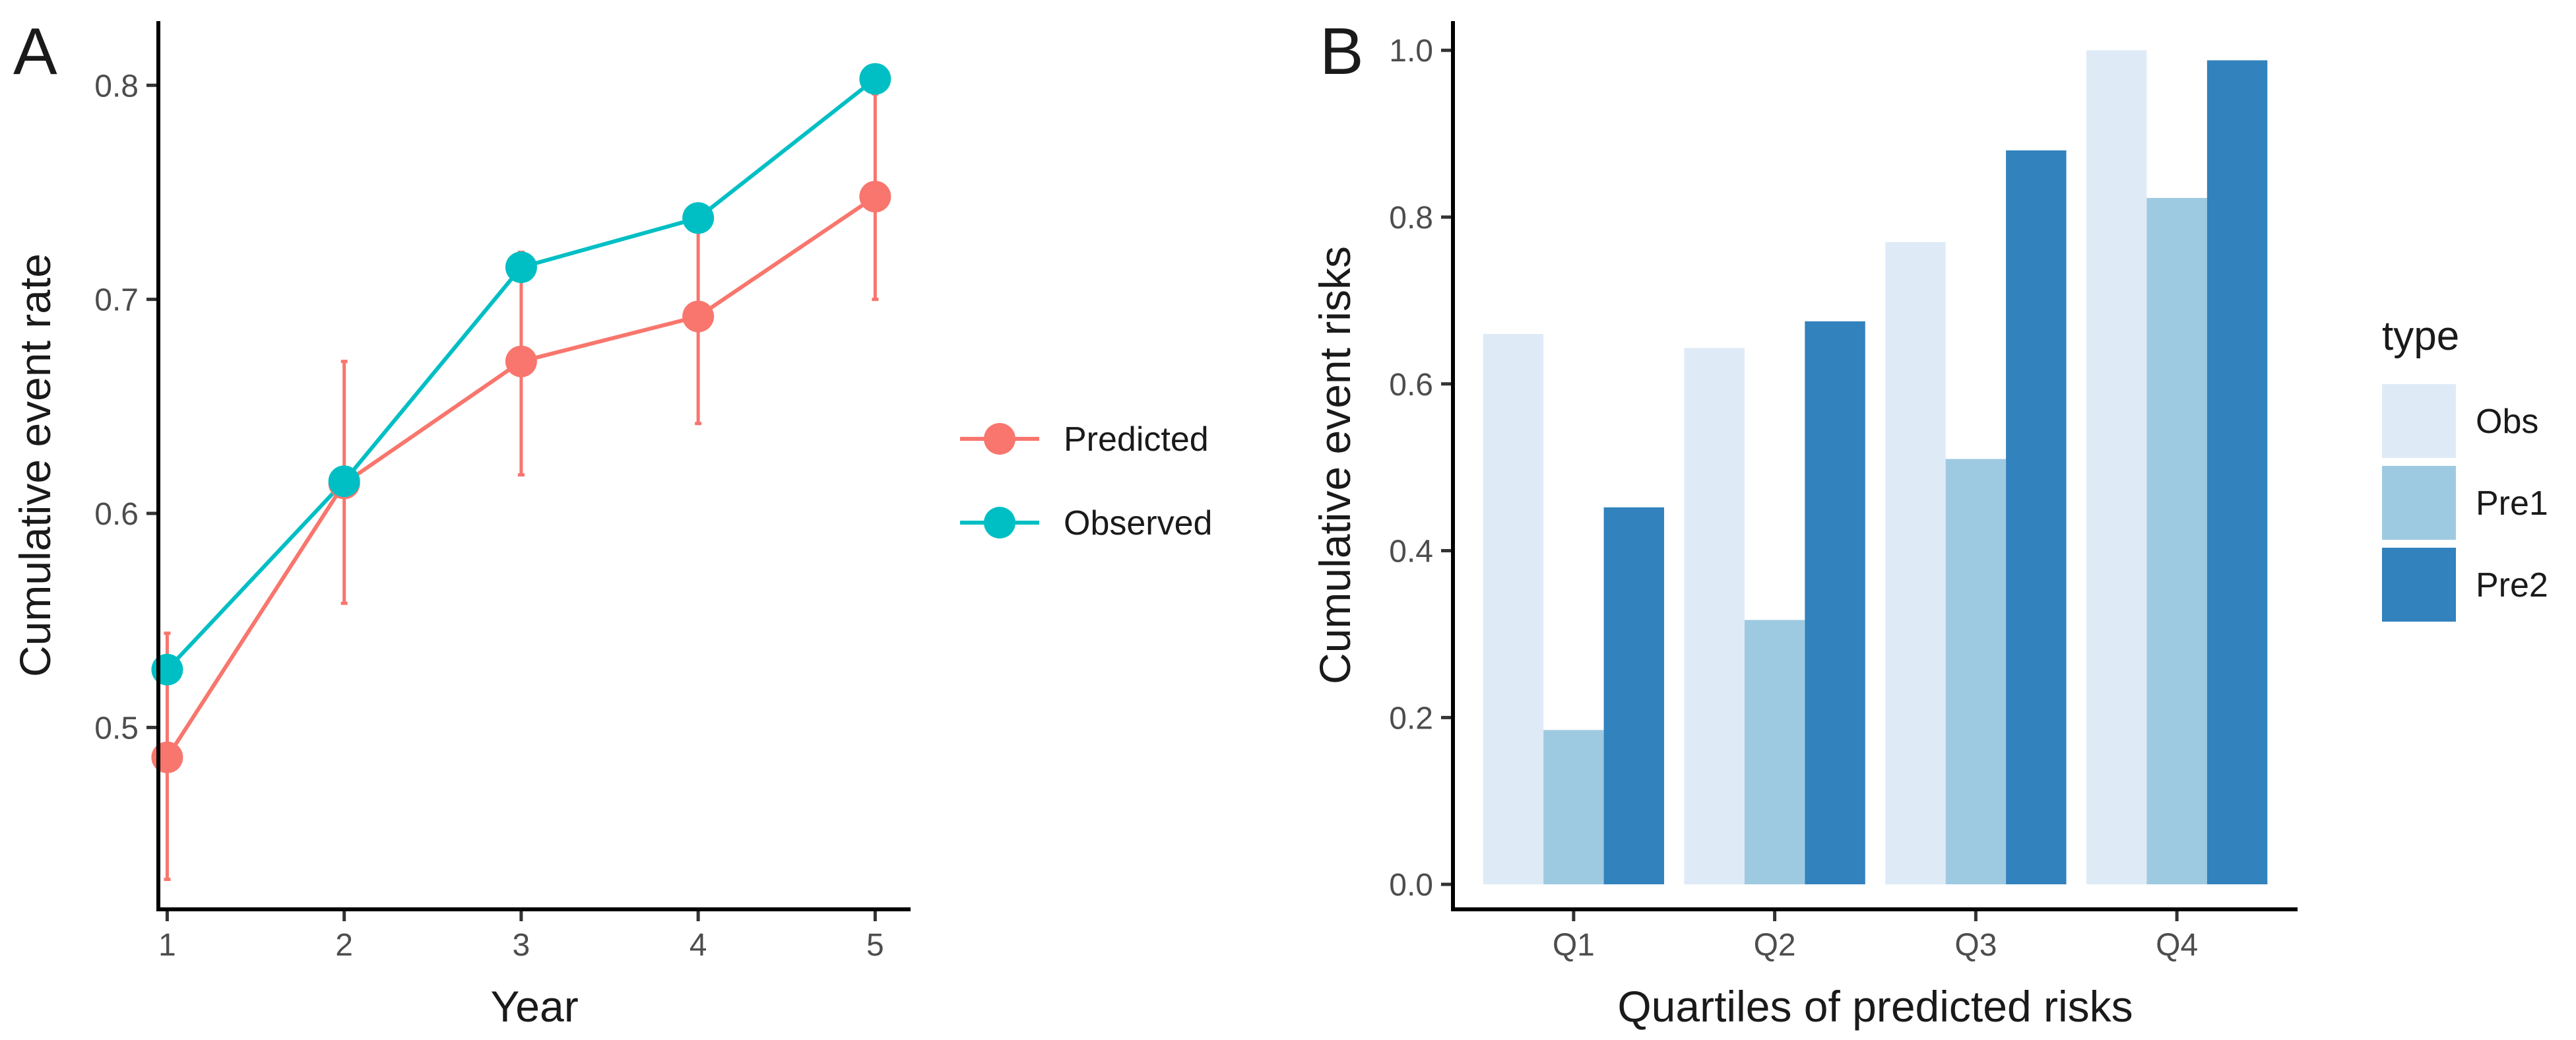  What do you see at coordinates (875, 945) in the screenshot?
I see `x-tick-label: 5` at bounding box center [875, 945].